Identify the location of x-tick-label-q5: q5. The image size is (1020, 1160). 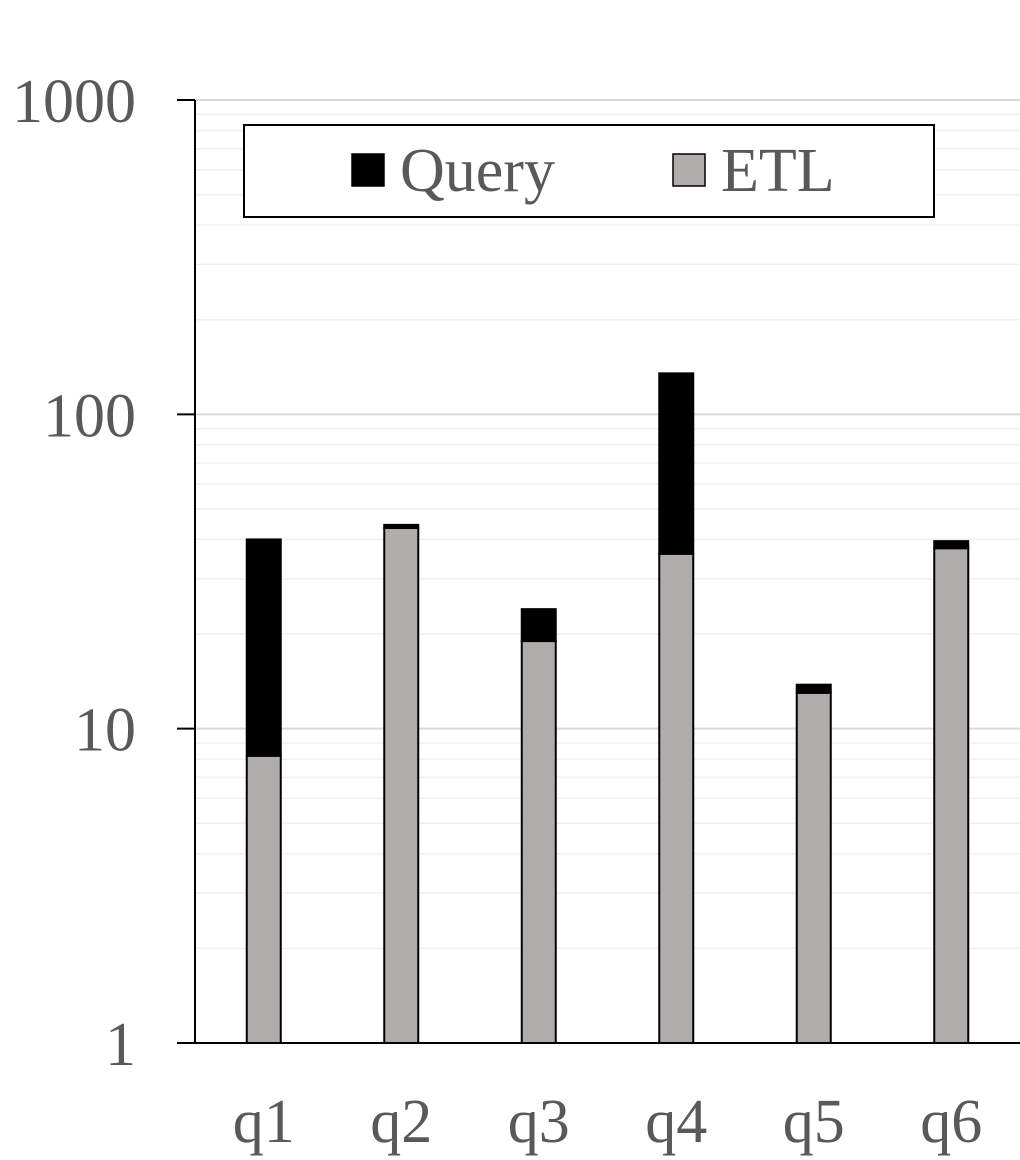
(814, 1122).